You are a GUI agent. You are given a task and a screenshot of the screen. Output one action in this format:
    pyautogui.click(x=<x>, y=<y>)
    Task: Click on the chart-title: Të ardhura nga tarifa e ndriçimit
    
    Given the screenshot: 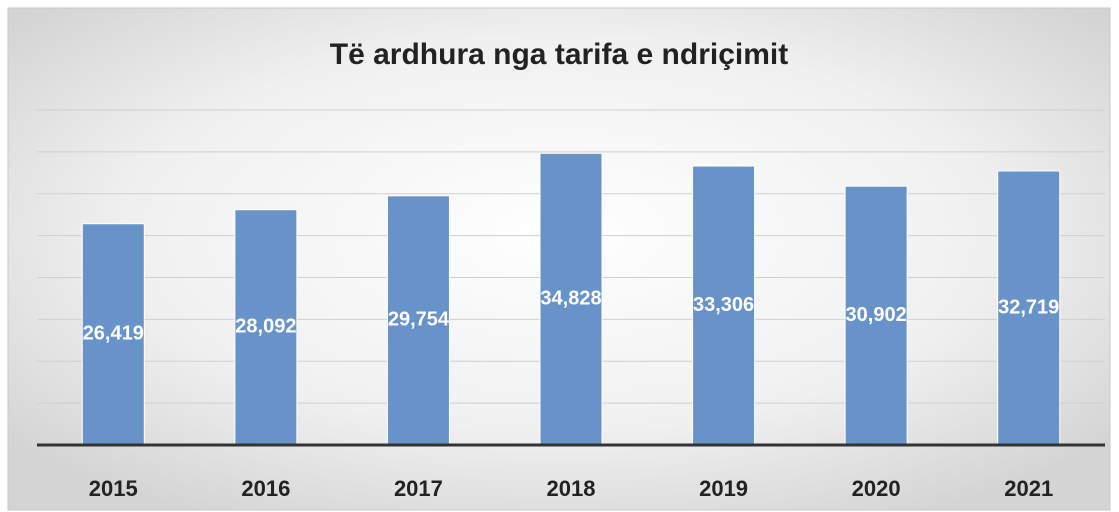 What is the action you would take?
    pyautogui.click(x=559, y=54)
    